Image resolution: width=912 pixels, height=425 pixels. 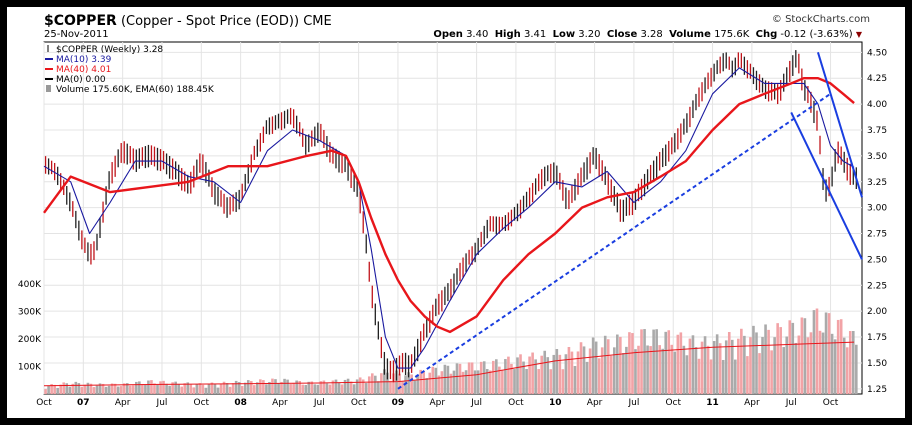 I want to click on y-tick-label: 1.50, so click(x=877, y=364).